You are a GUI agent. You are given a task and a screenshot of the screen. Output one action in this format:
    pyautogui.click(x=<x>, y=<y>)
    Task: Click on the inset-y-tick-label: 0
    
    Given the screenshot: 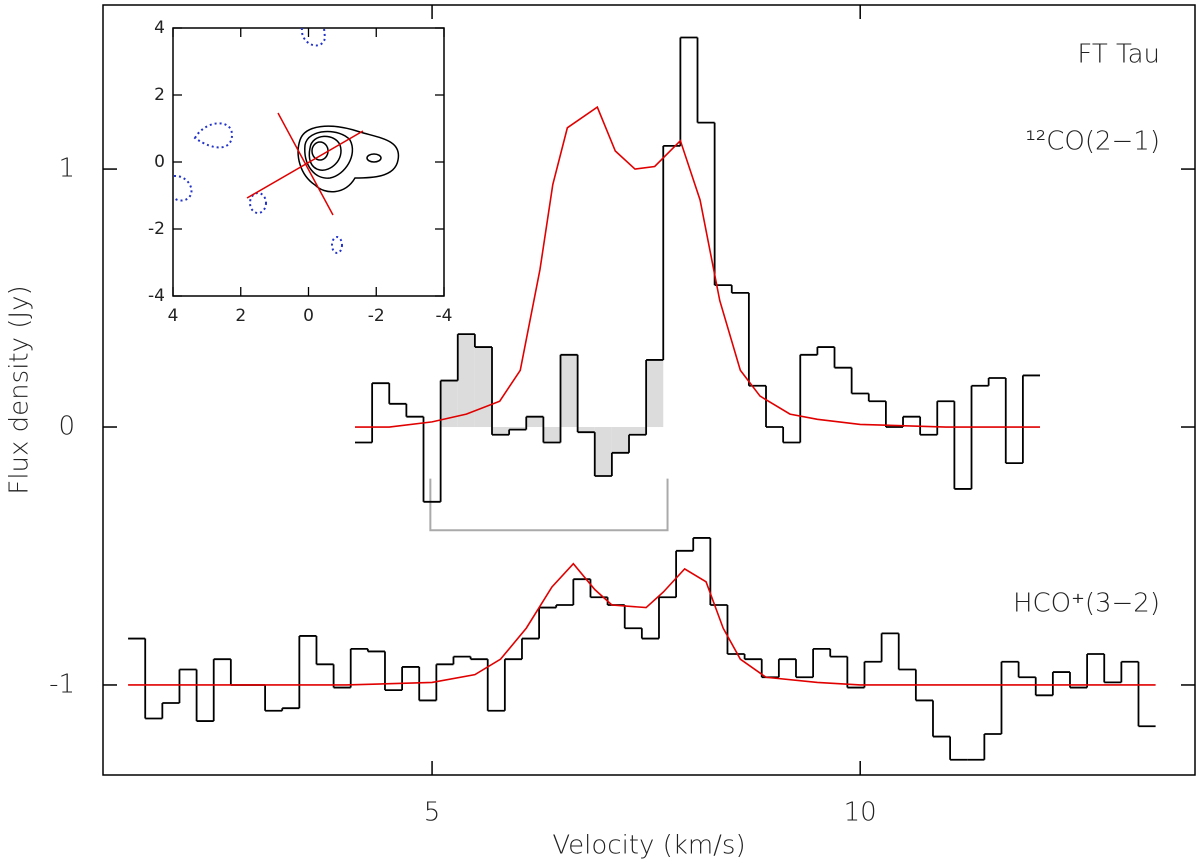 What is the action you would take?
    pyautogui.click(x=159, y=162)
    